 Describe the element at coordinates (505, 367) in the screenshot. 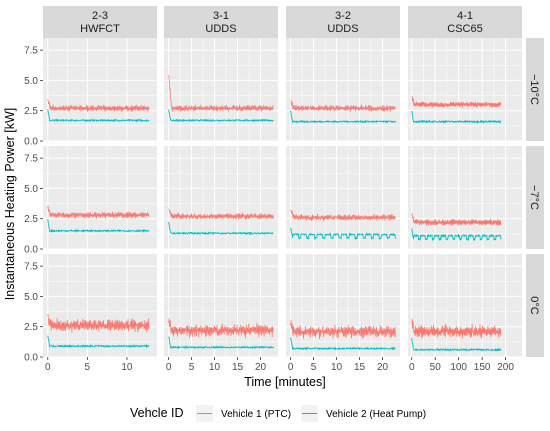

I see `x-tick-label: 200` at that location.